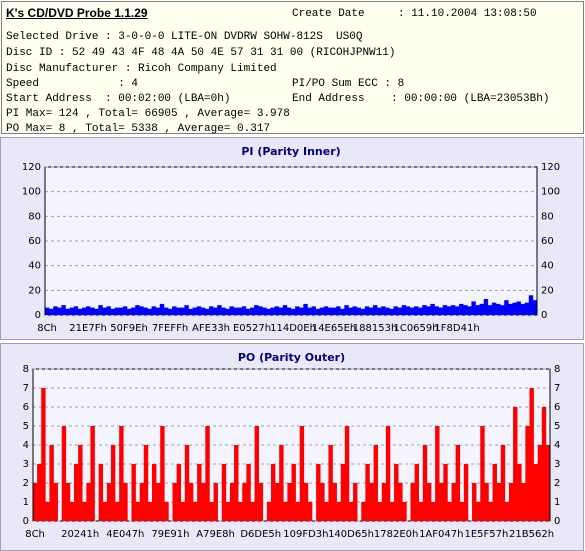 The image size is (585, 551). I want to click on y2-tick-label: 1, so click(557, 502).